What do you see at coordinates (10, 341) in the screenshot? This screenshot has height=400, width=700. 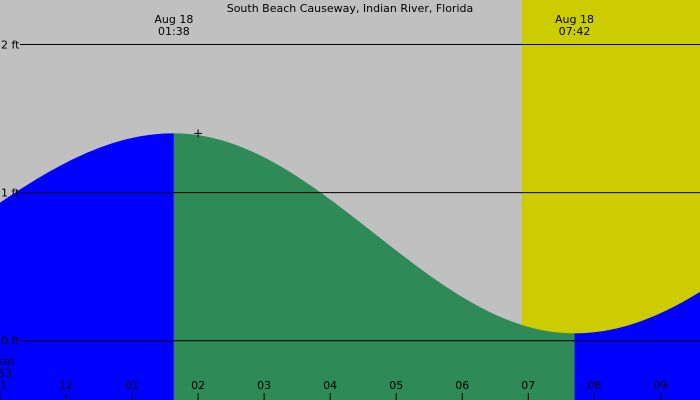 I see `y-tick-label-0: 0 ft` at bounding box center [10, 341].